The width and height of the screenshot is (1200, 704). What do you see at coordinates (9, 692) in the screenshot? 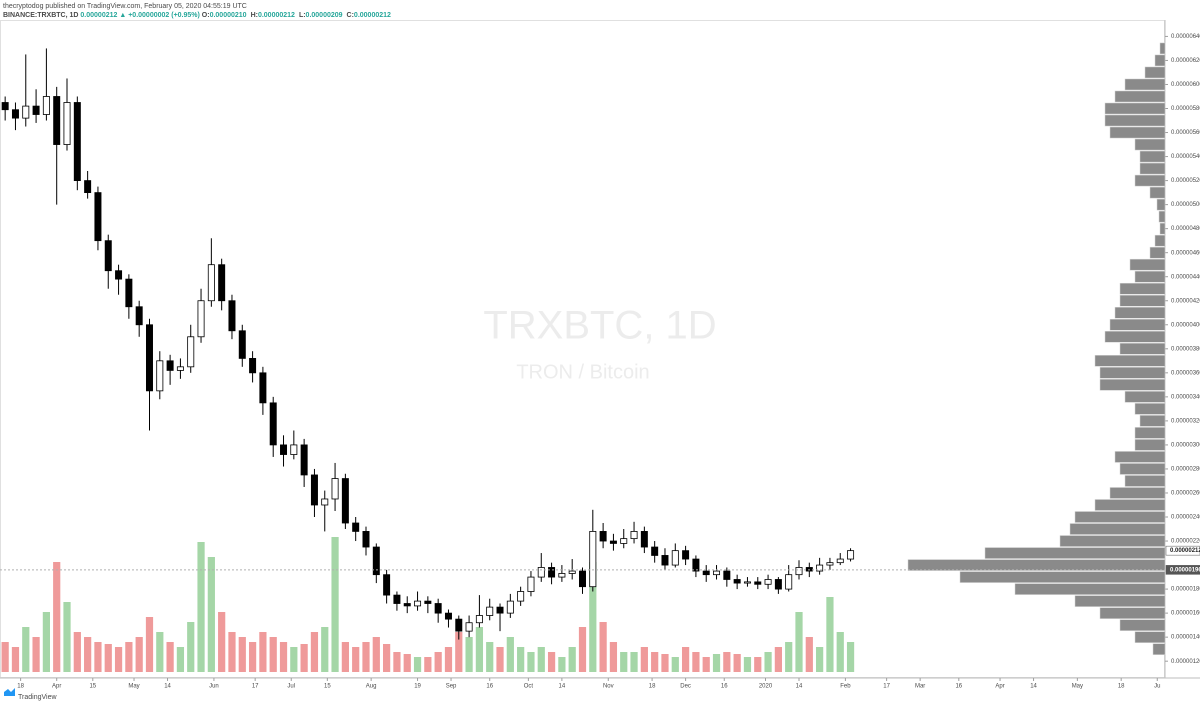
I see `brand-logo` at bounding box center [9, 692].